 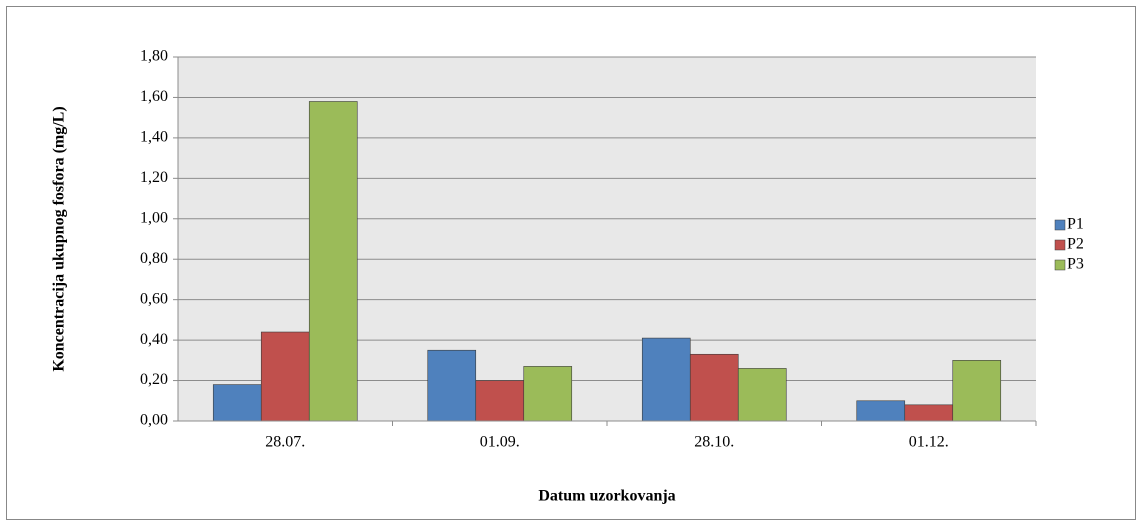 I want to click on y-tick-label: 1,40, so click(x=154, y=137).